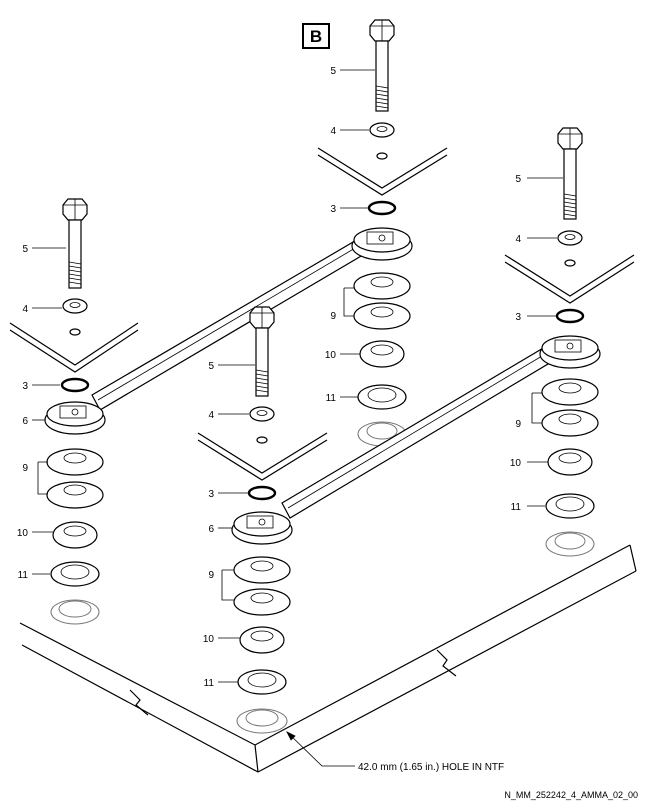 This screenshot has height=803, width=648. What do you see at coordinates (571, 795) in the screenshot?
I see `figure-code: N_MM_252242_4_AMMA_02_00` at bounding box center [571, 795].